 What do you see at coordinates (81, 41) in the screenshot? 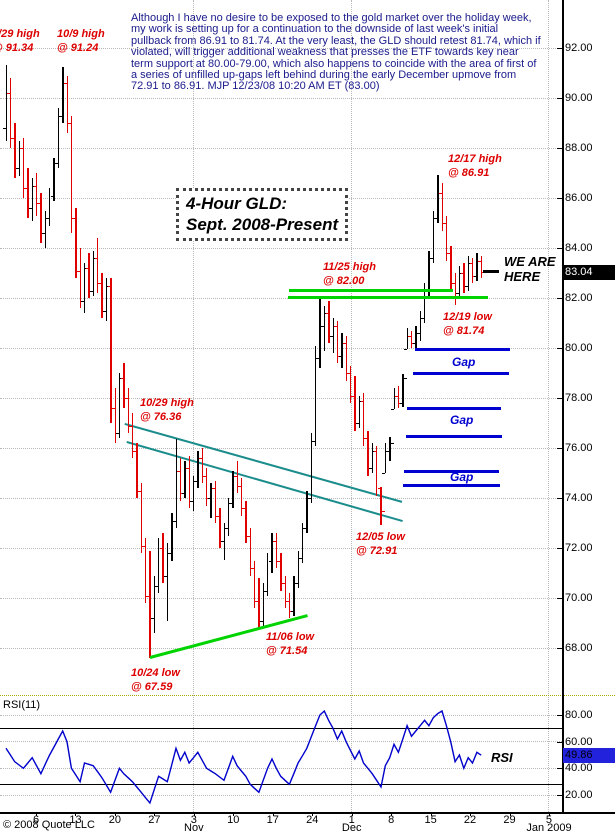
I see `label-oct9-high: 10/9 high @ 91.24` at bounding box center [81, 41].